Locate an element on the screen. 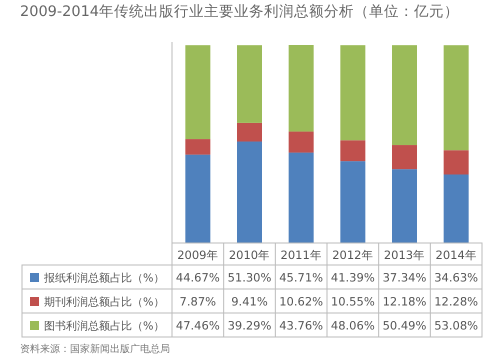  data-label: 7.87% is located at coordinates (198, 301).